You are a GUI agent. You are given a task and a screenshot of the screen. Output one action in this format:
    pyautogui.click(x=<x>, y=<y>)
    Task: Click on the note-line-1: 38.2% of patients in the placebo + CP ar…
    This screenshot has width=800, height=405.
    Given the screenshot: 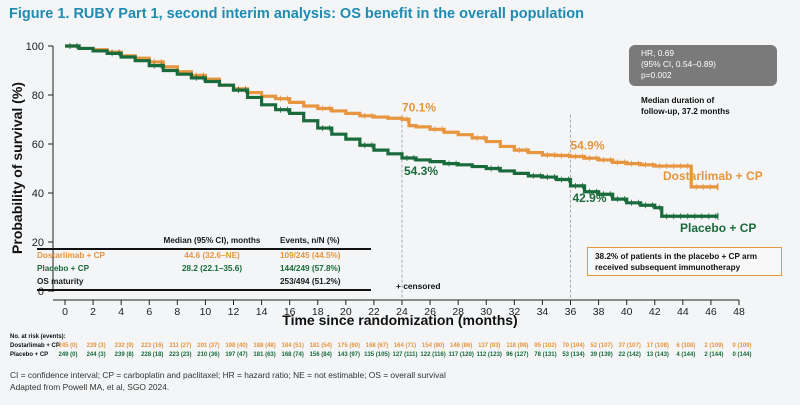 What is the action you would take?
    pyautogui.click(x=676, y=256)
    